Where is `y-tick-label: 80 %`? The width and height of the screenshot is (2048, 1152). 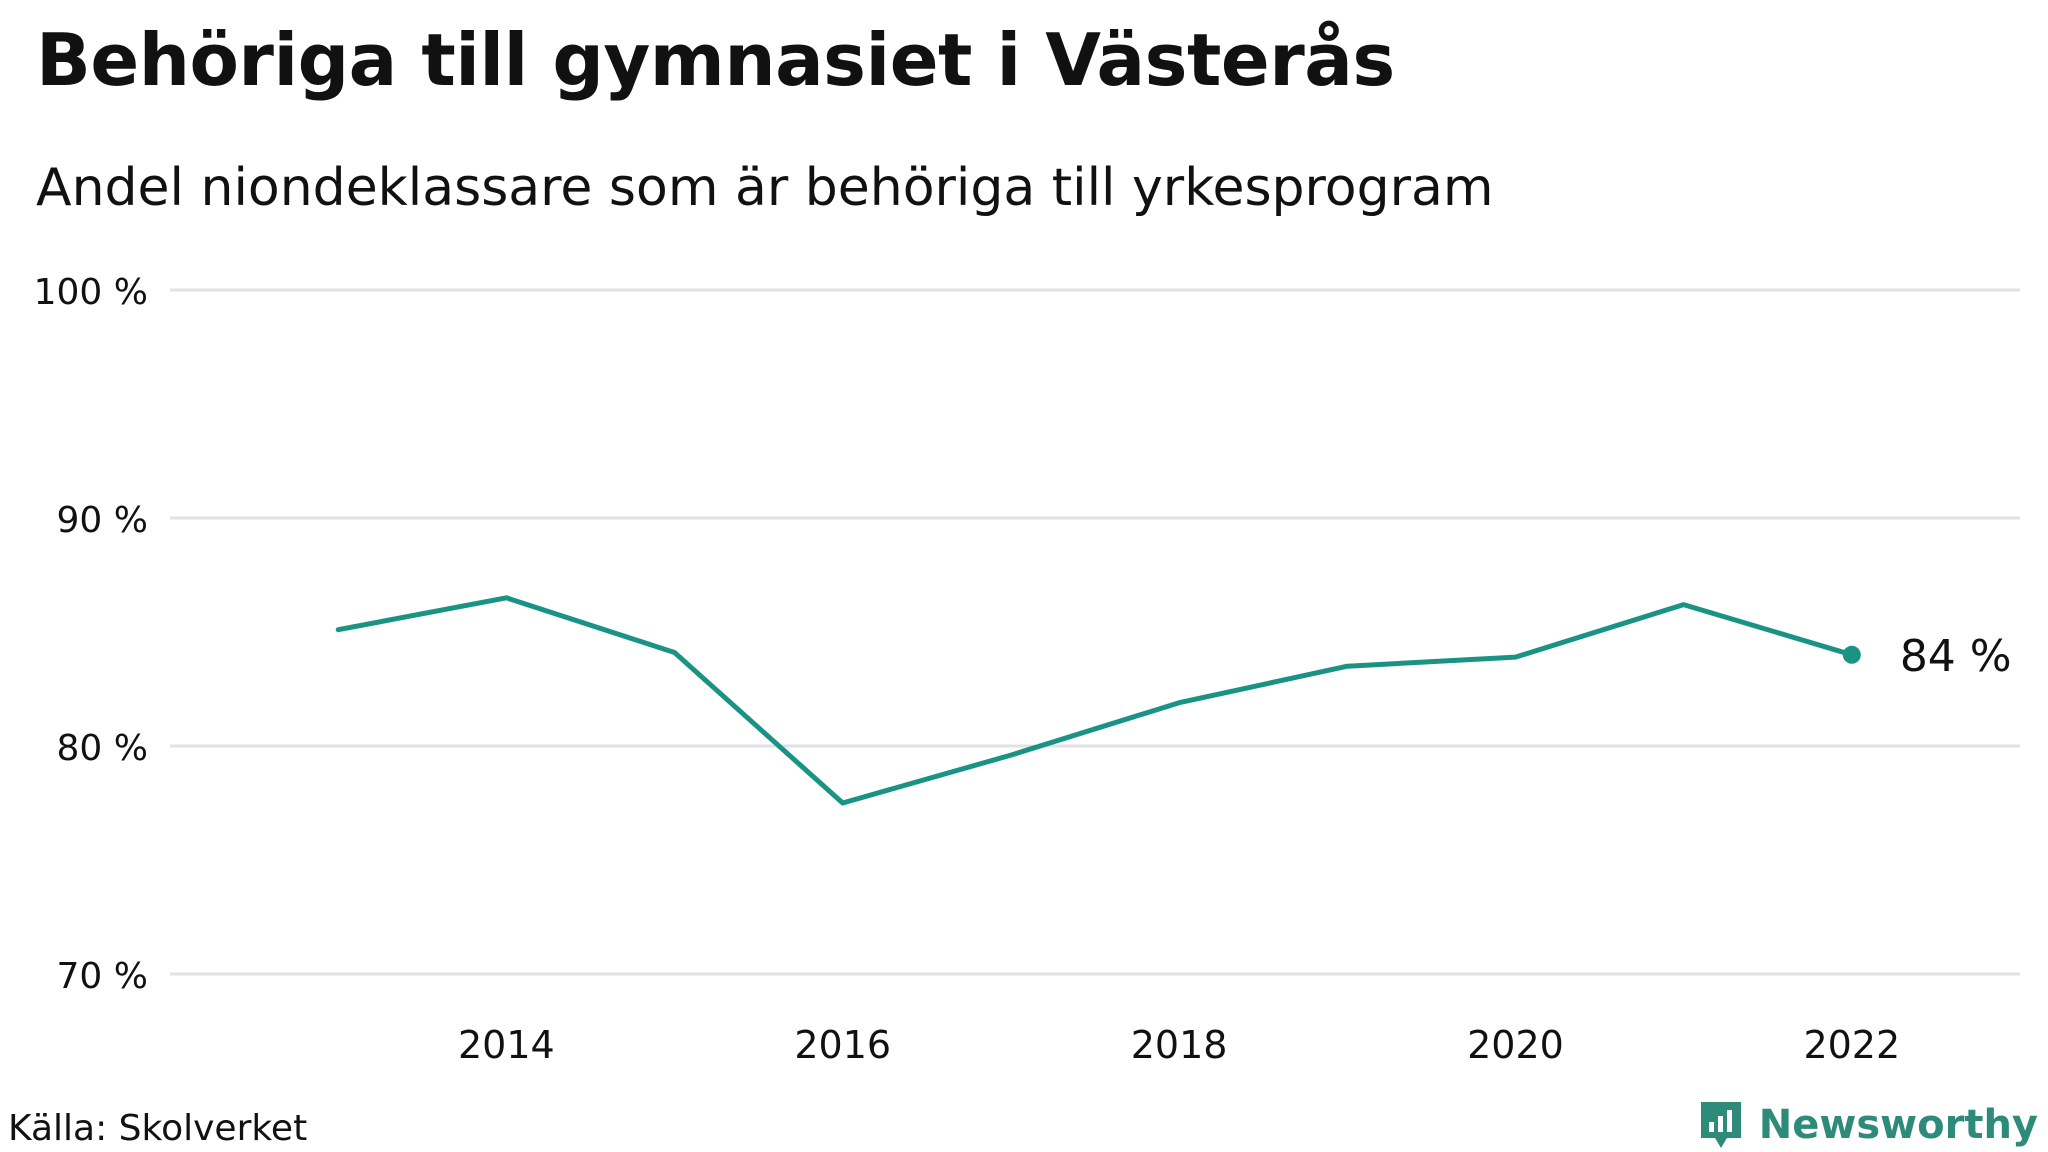
y-tick-label: 80 % is located at coordinates (102, 748).